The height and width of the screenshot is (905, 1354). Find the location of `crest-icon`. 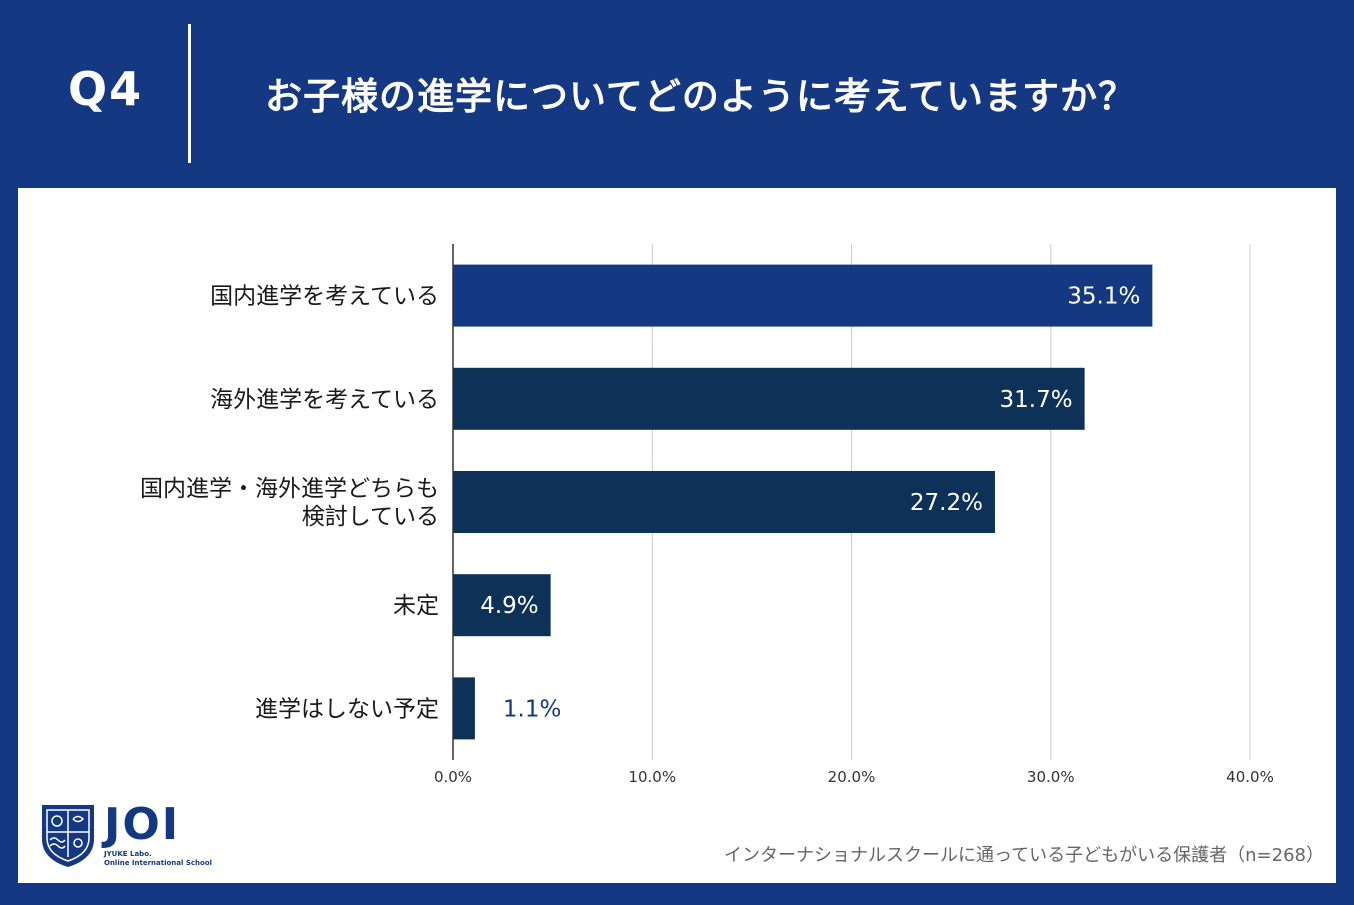

crest-icon is located at coordinates (68, 836).